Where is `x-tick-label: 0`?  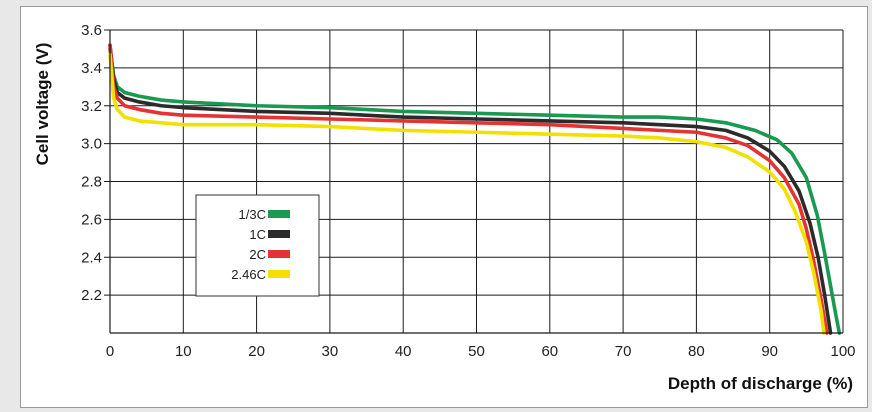
x-tick-label: 0 is located at coordinates (110, 351).